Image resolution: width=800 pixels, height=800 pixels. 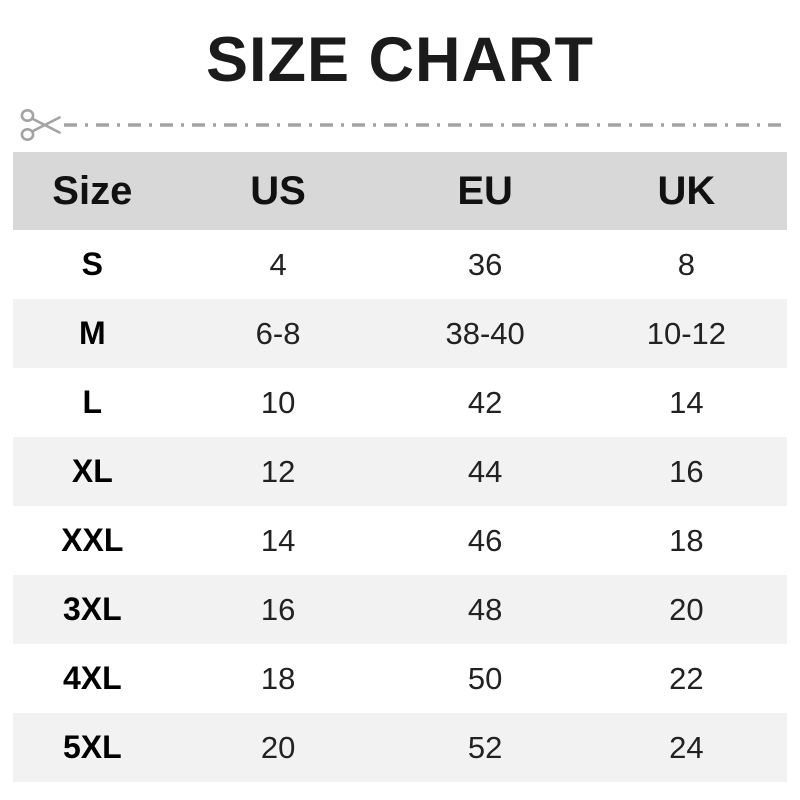 What do you see at coordinates (686, 191) in the screenshot?
I see `column-header-uk: UK` at bounding box center [686, 191].